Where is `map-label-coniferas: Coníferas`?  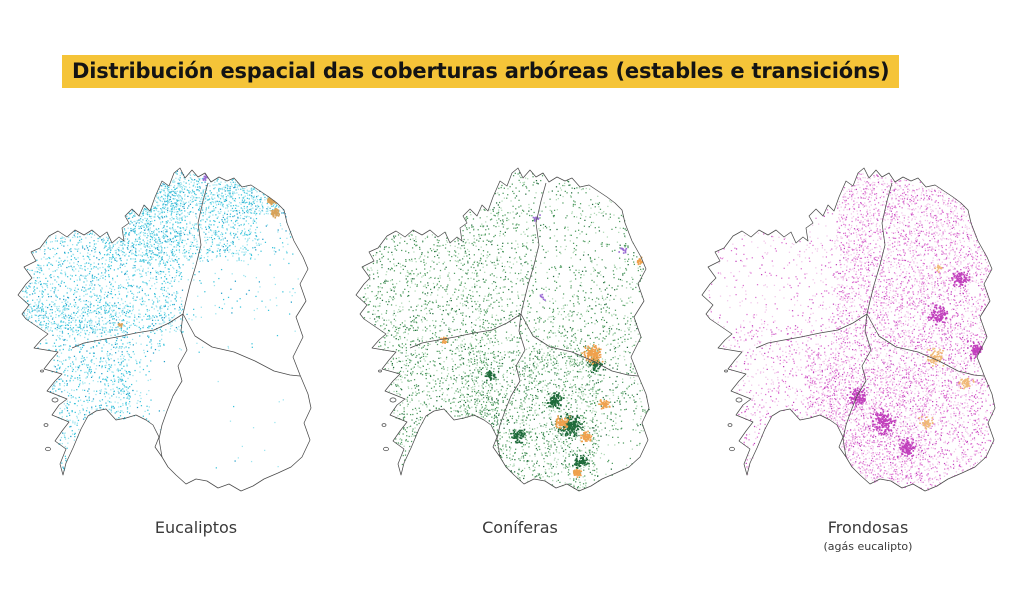
map-label-coniferas: Coníferas is located at coordinates (520, 527).